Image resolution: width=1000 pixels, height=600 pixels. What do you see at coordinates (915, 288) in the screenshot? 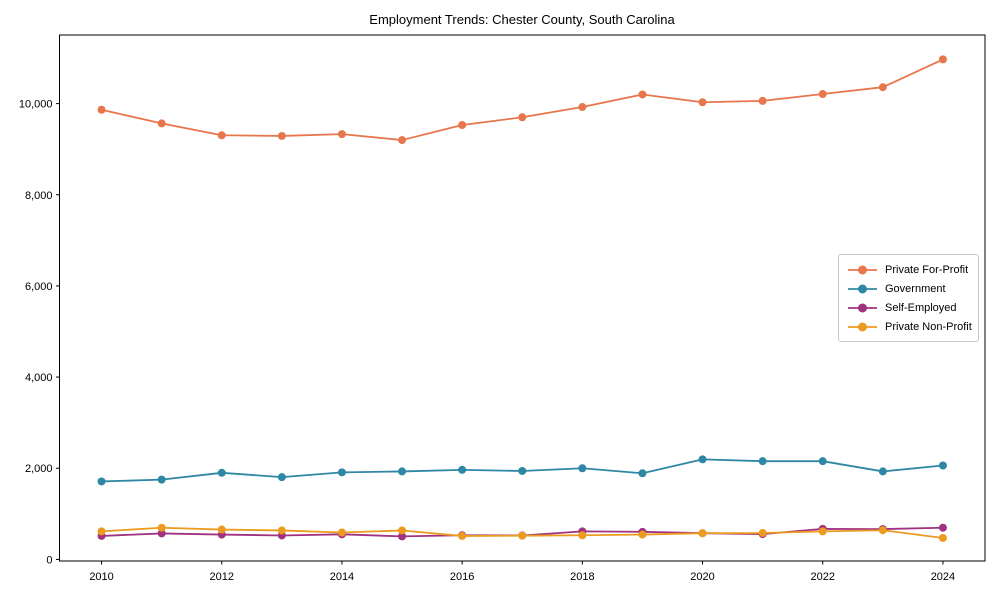
I see `legend-label: Government` at bounding box center [915, 288].